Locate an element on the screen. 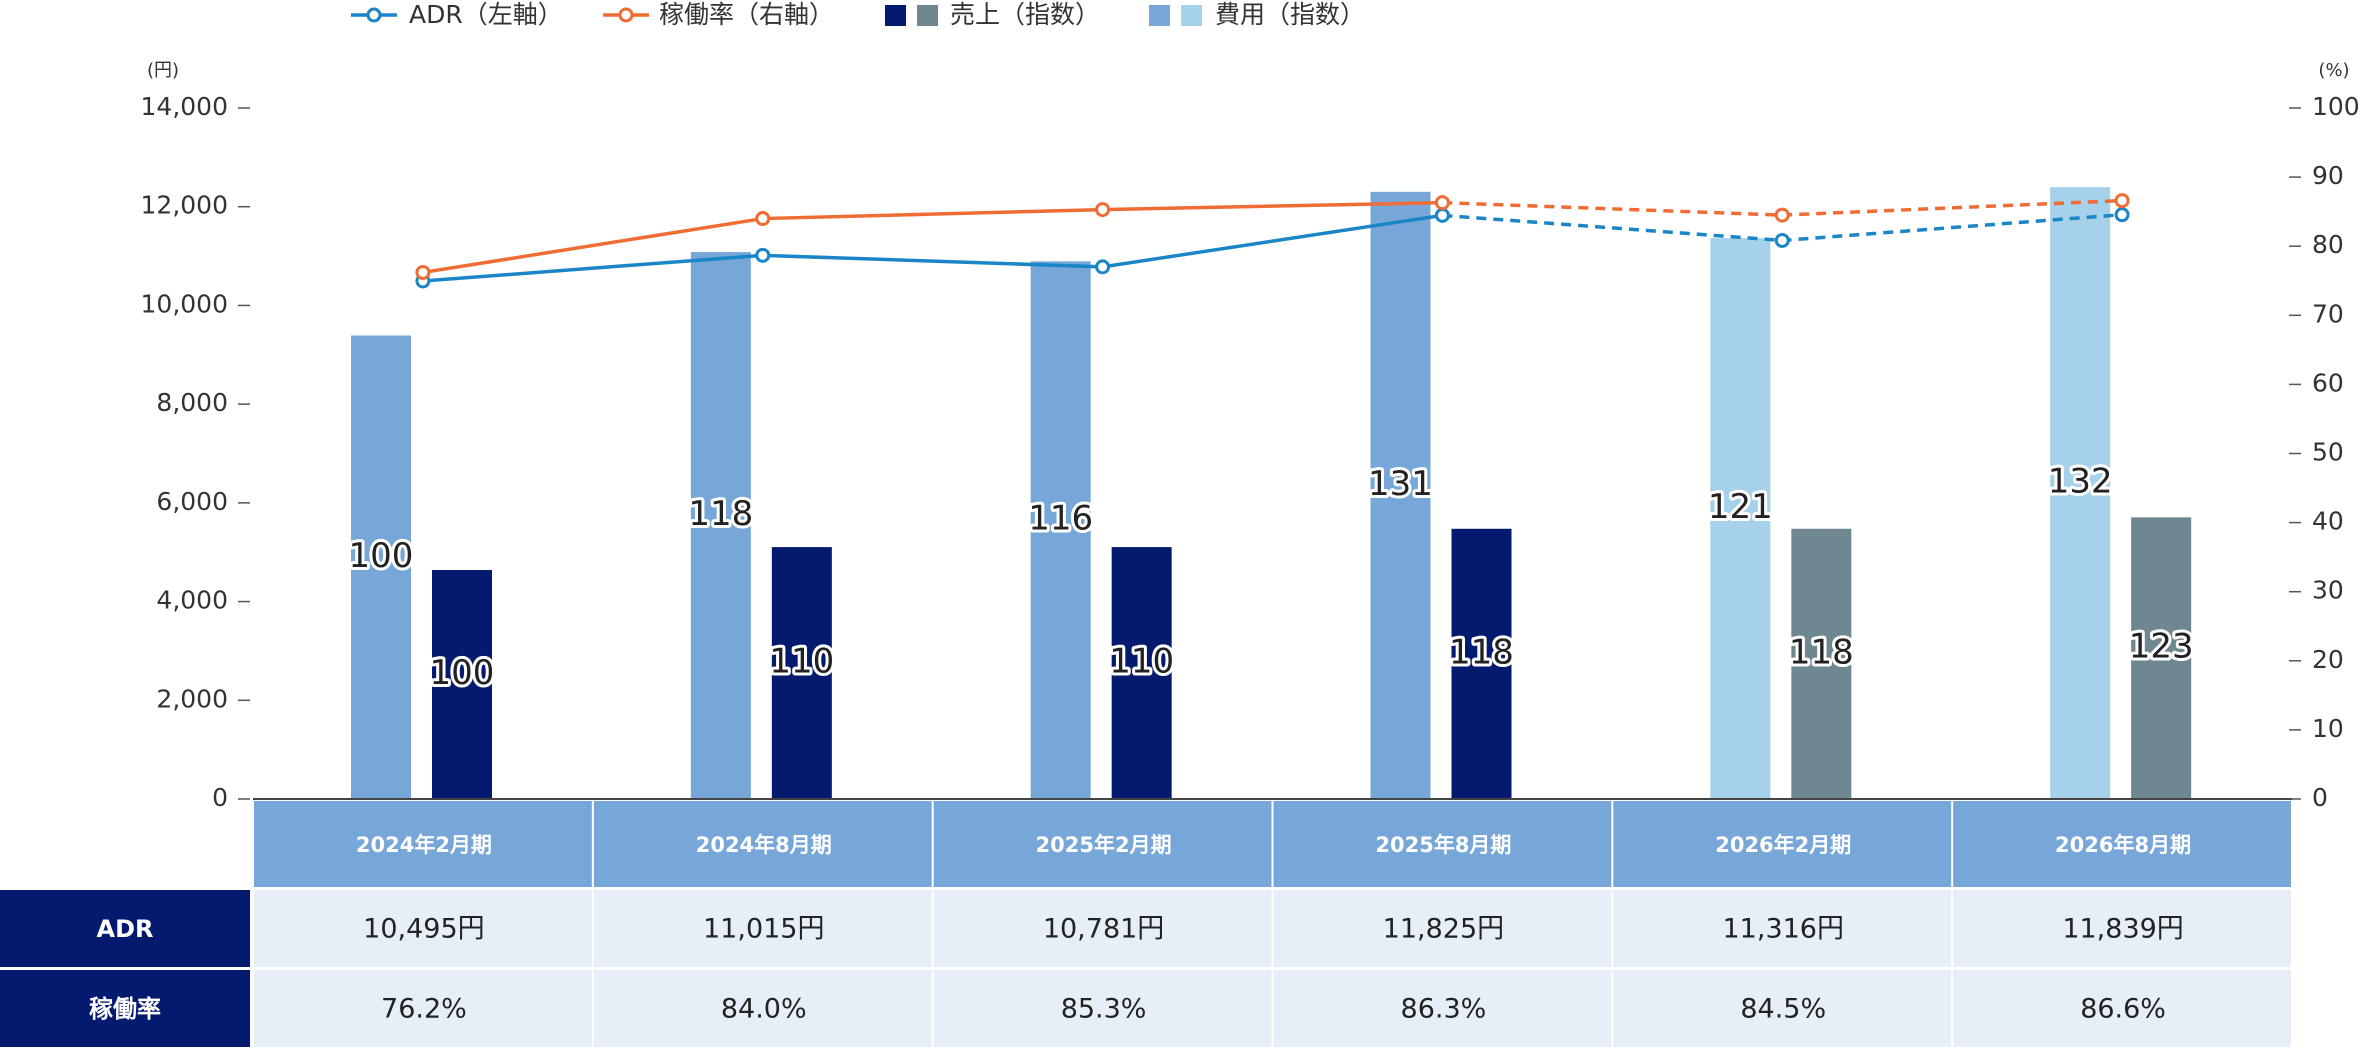 This screenshot has height=1049, width=2364. table-cell-value: 11,316円 is located at coordinates (1783, 929).